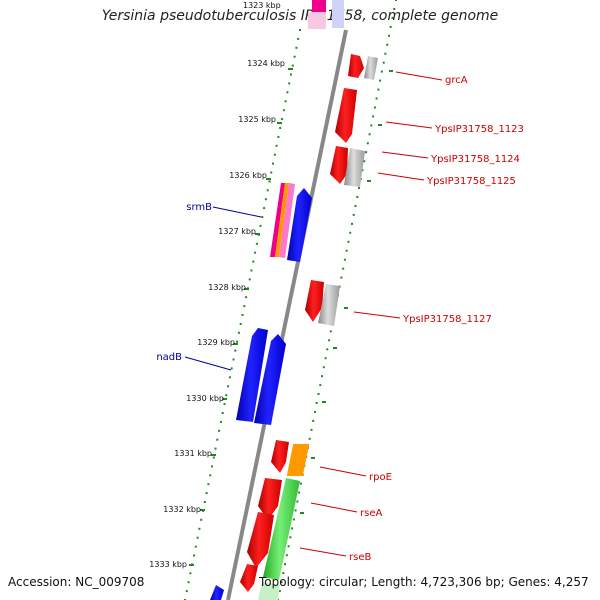 The image size is (600, 600). I want to click on feature-magenta-partial, so click(319, 6).